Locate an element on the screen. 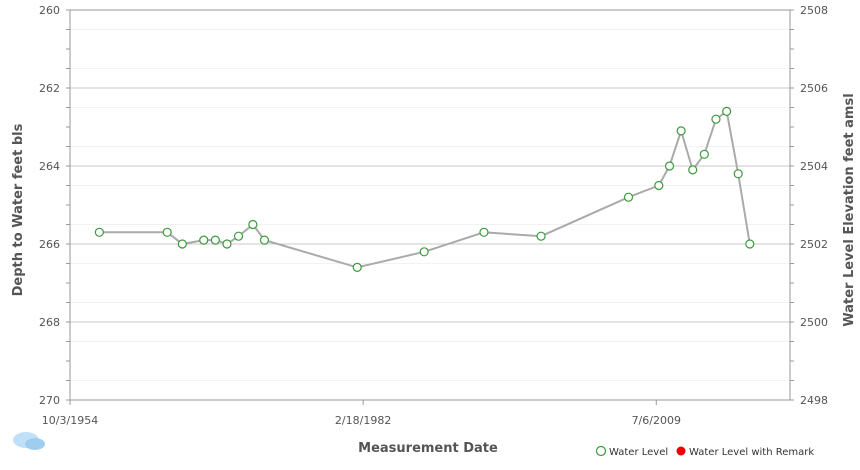  x-tick-label: 7/6/2009 is located at coordinates (656, 420).